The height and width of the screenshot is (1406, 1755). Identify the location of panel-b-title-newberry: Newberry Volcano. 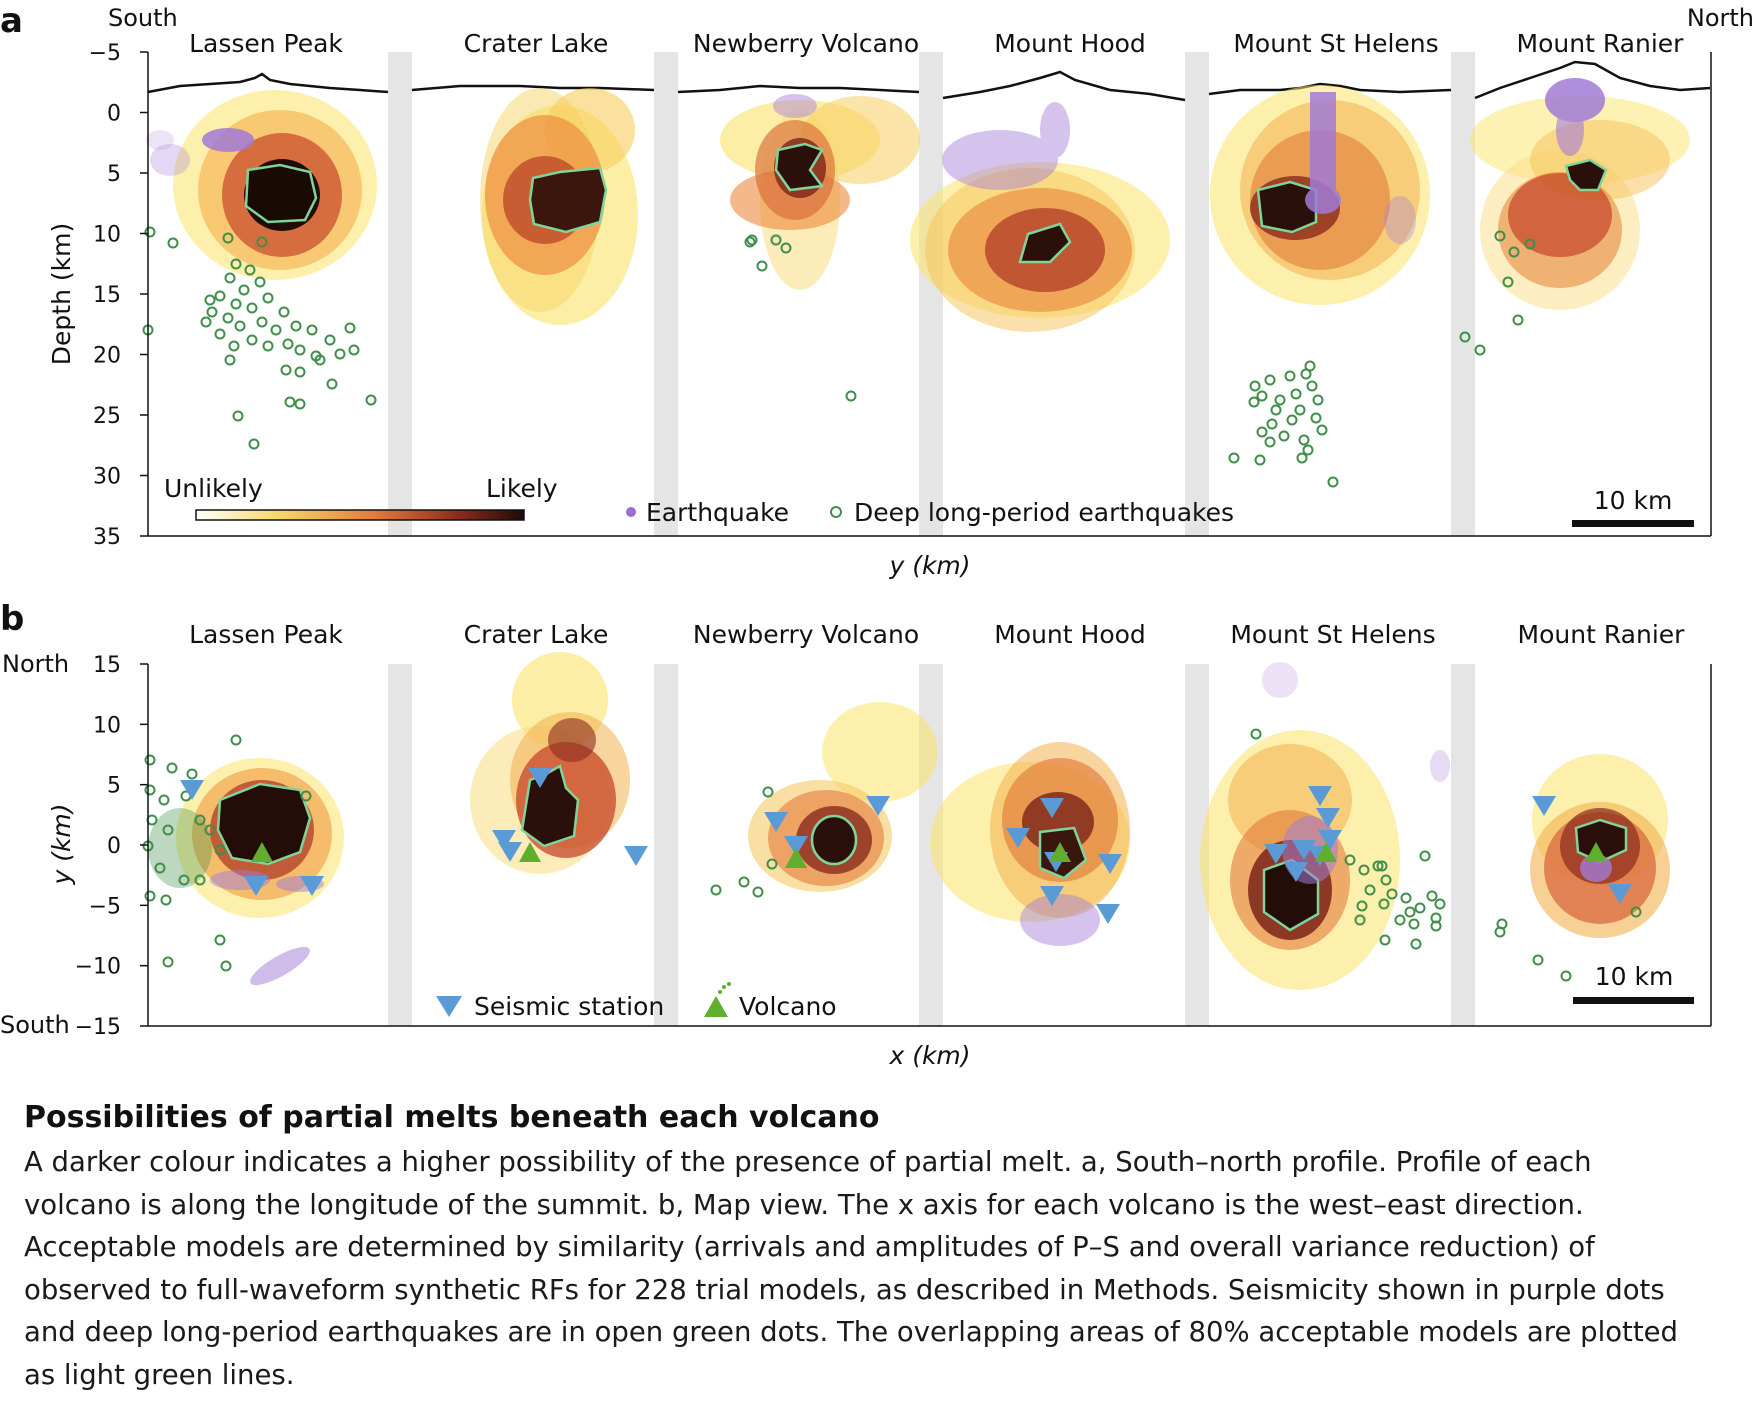
(806, 634).